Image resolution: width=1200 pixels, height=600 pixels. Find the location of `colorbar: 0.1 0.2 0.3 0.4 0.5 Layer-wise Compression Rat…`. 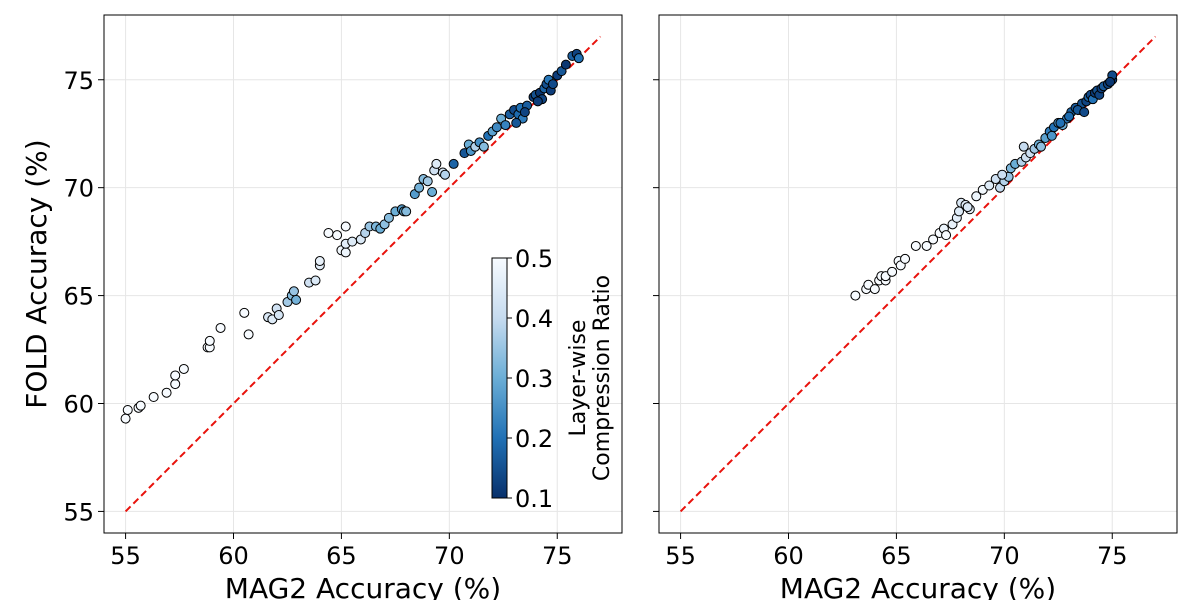

colorbar: 0.1 0.2 0.3 0.4 0.5 Layer-wise Compression Rat… is located at coordinates (553, 379).